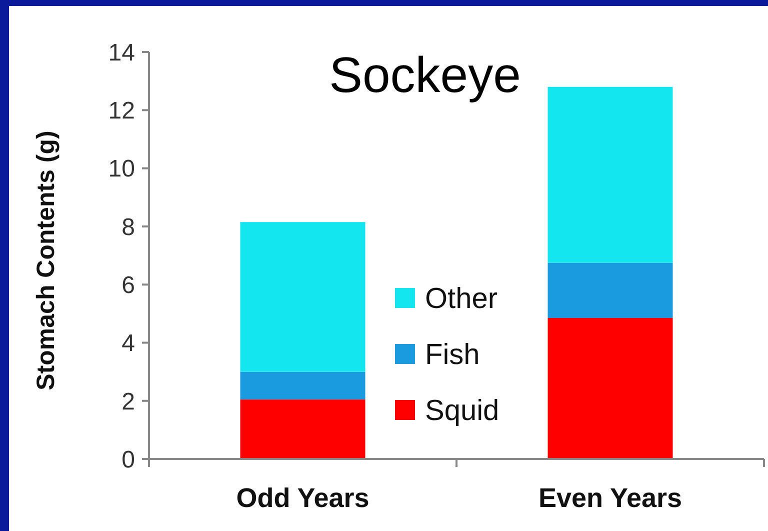  What do you see at coordinates (610, 498) in the screenshot?
I see `x-tick-label: Even Years` at bounding box center [610, 498].